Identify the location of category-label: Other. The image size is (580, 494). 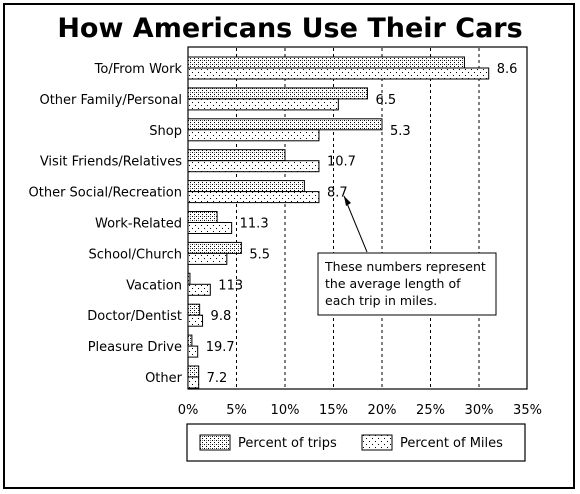
(164, 378).